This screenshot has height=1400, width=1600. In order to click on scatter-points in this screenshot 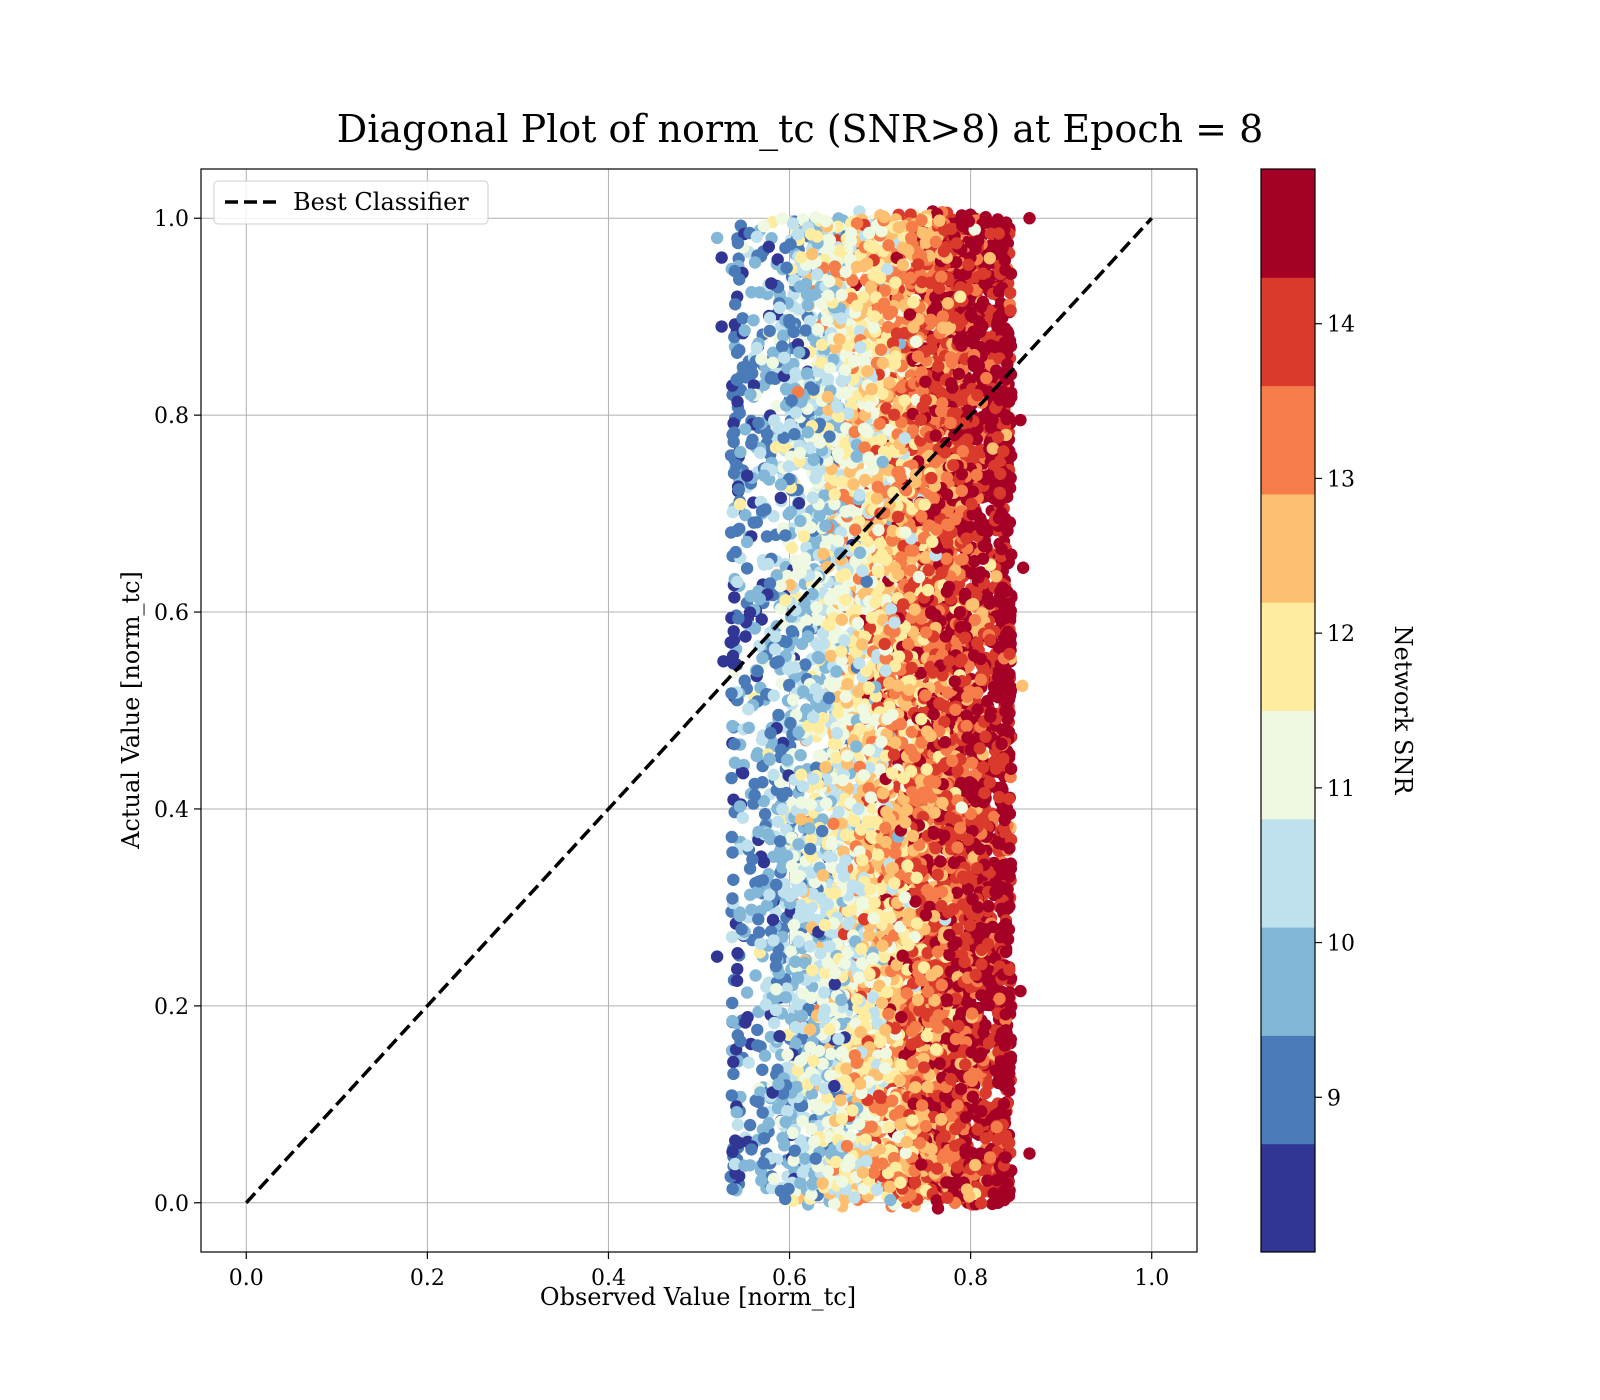, I will do `click(873, 710)`.